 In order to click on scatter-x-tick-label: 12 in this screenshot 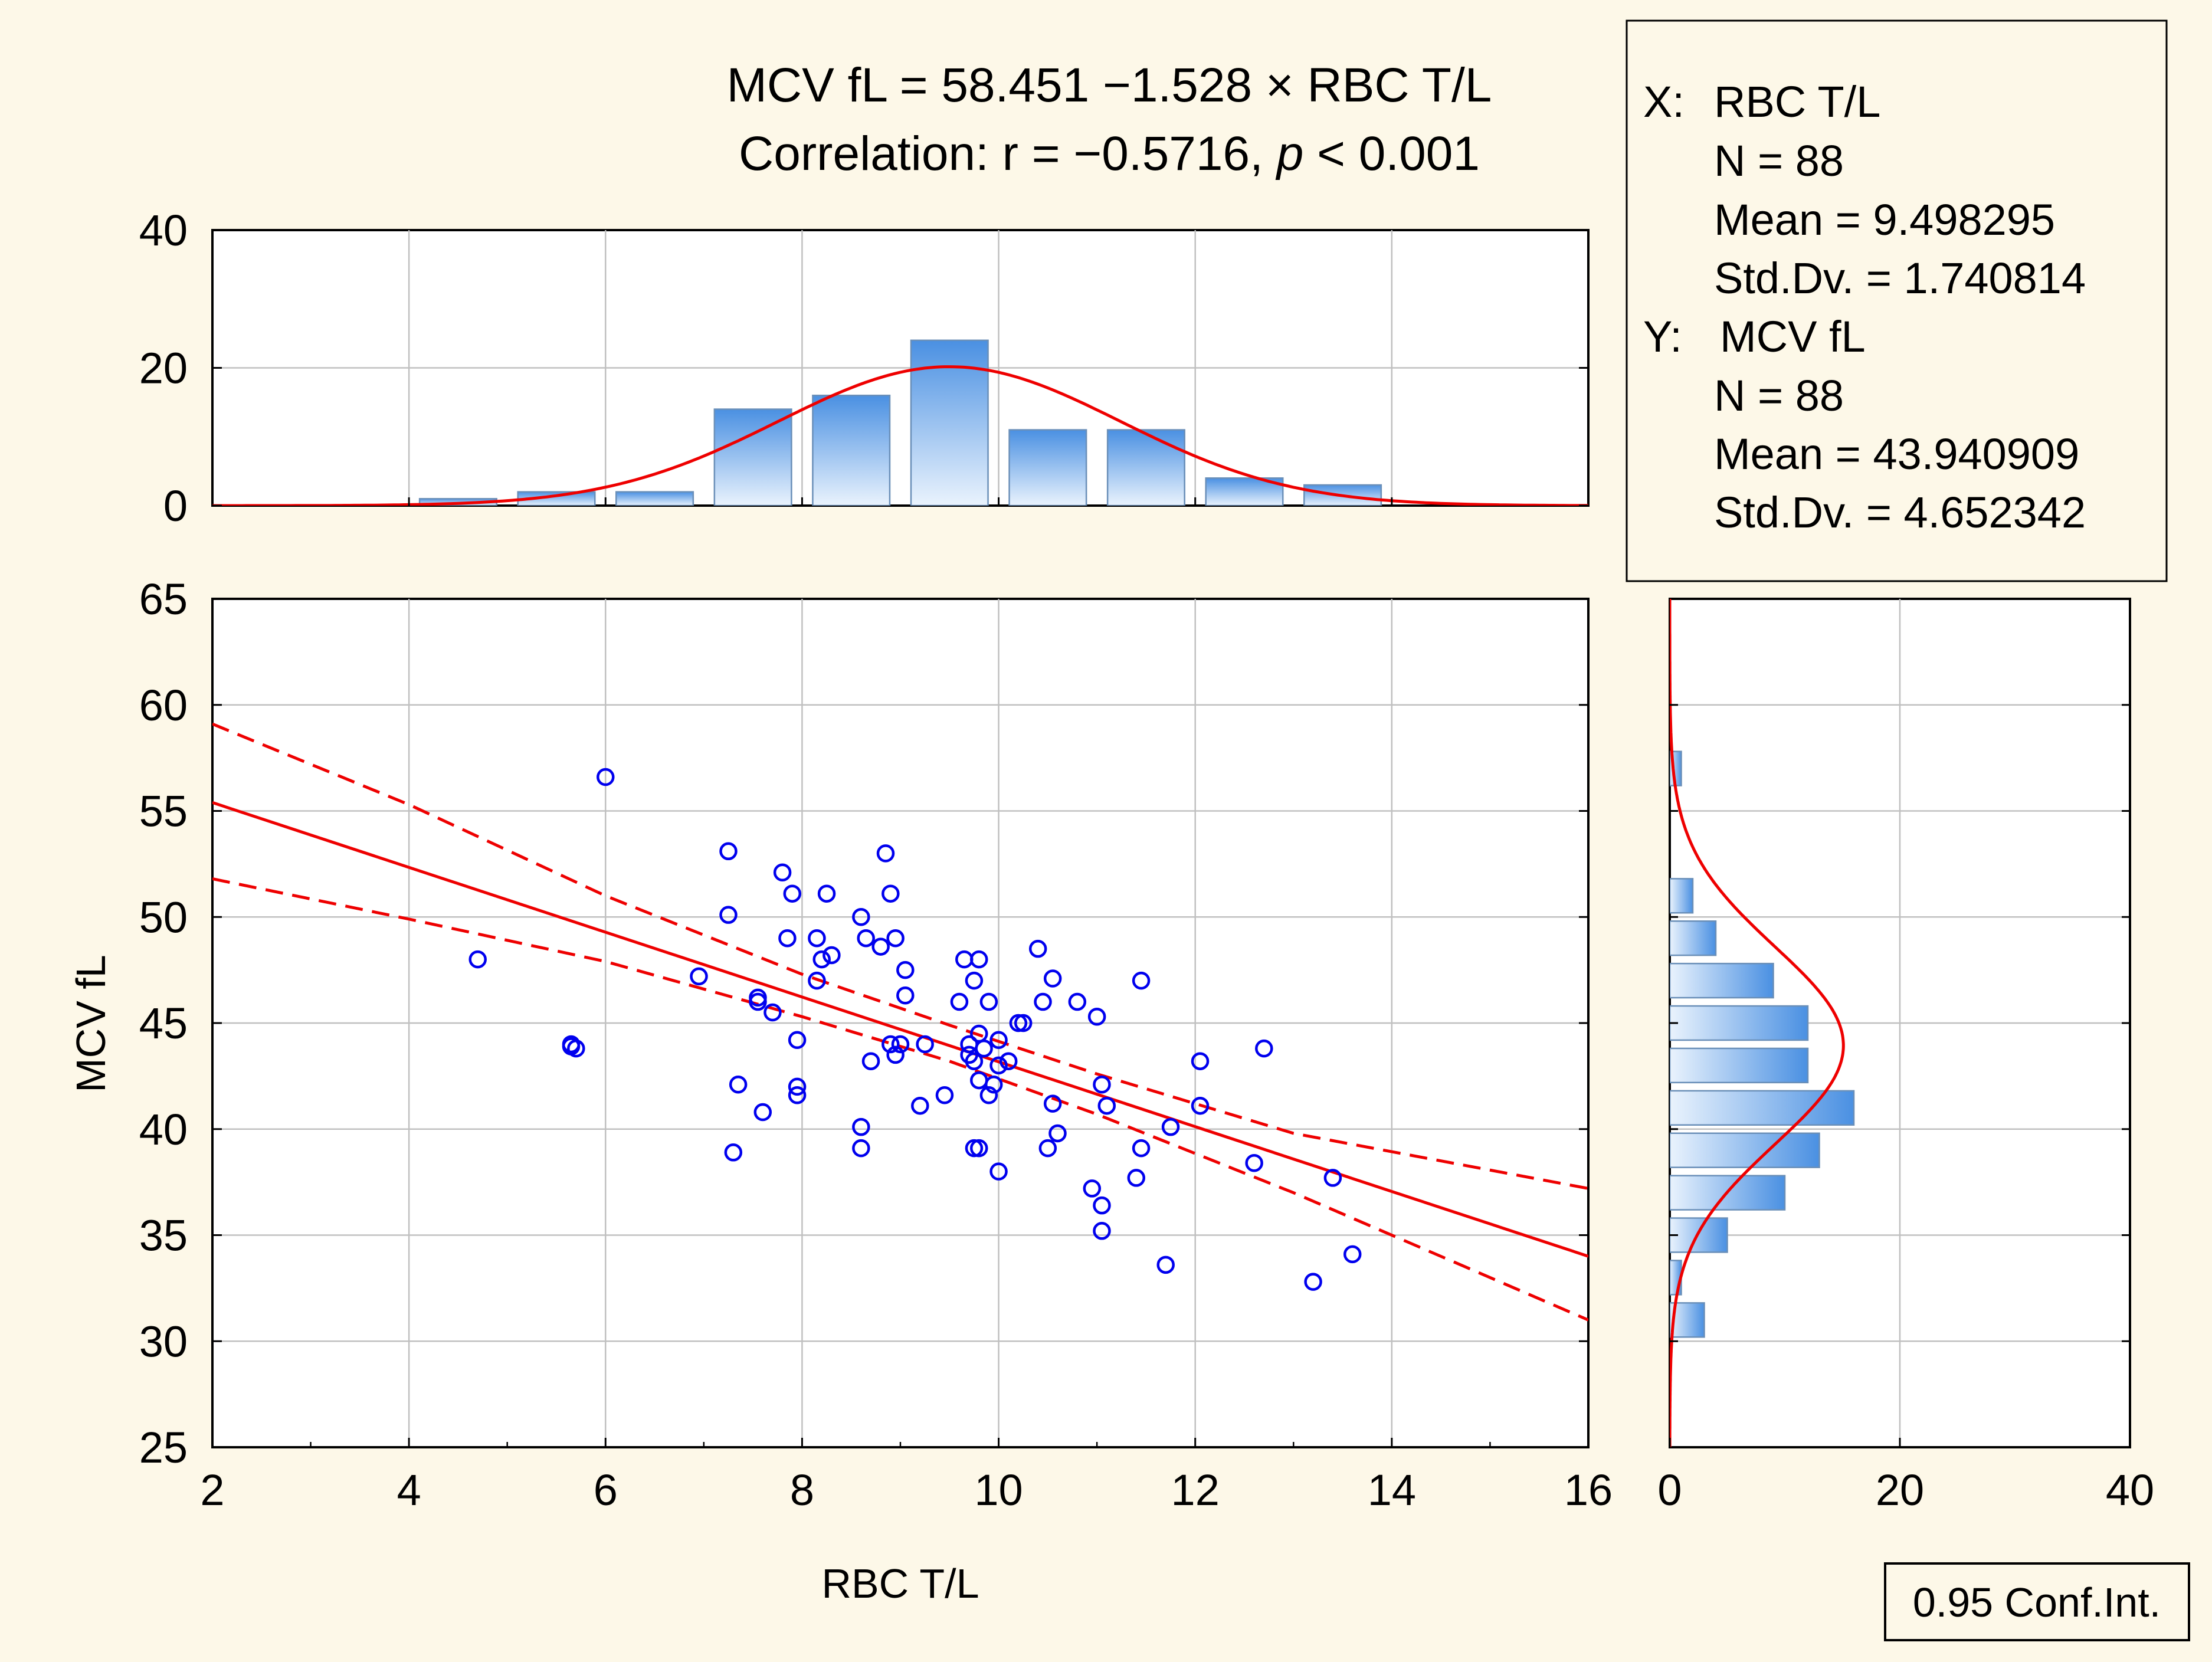, I will do `click(1195, 1490)`.